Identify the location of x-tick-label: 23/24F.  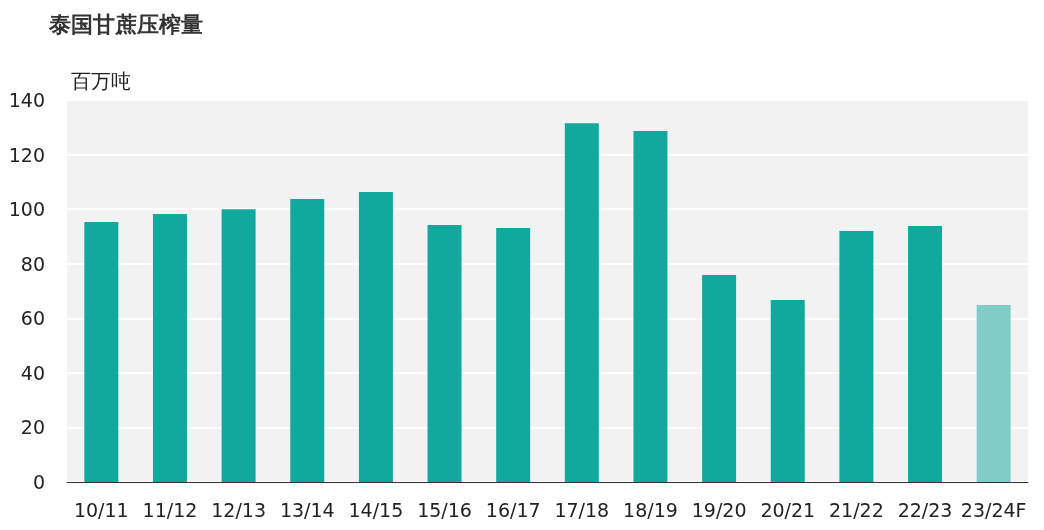
(993, 509).